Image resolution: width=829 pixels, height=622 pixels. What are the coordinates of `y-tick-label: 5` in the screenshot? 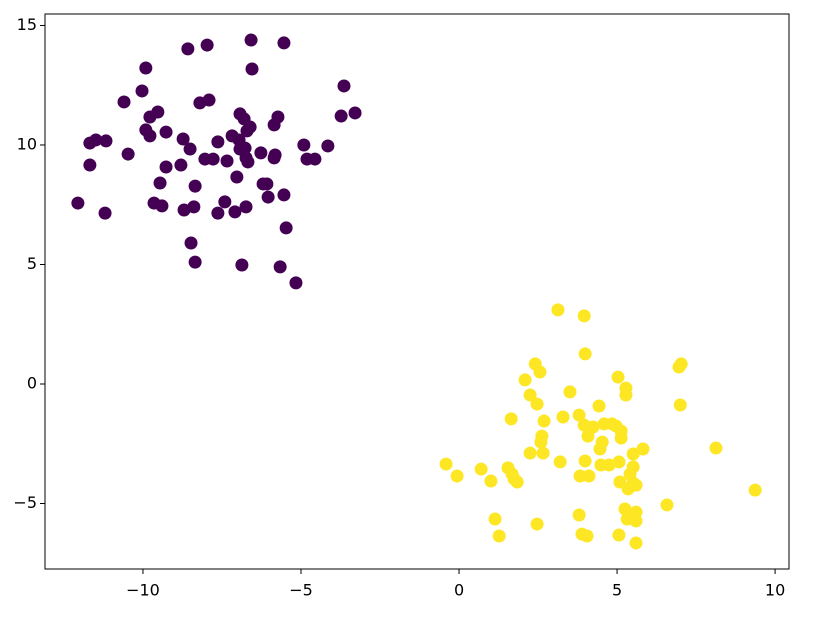 It's located at (32, 263).